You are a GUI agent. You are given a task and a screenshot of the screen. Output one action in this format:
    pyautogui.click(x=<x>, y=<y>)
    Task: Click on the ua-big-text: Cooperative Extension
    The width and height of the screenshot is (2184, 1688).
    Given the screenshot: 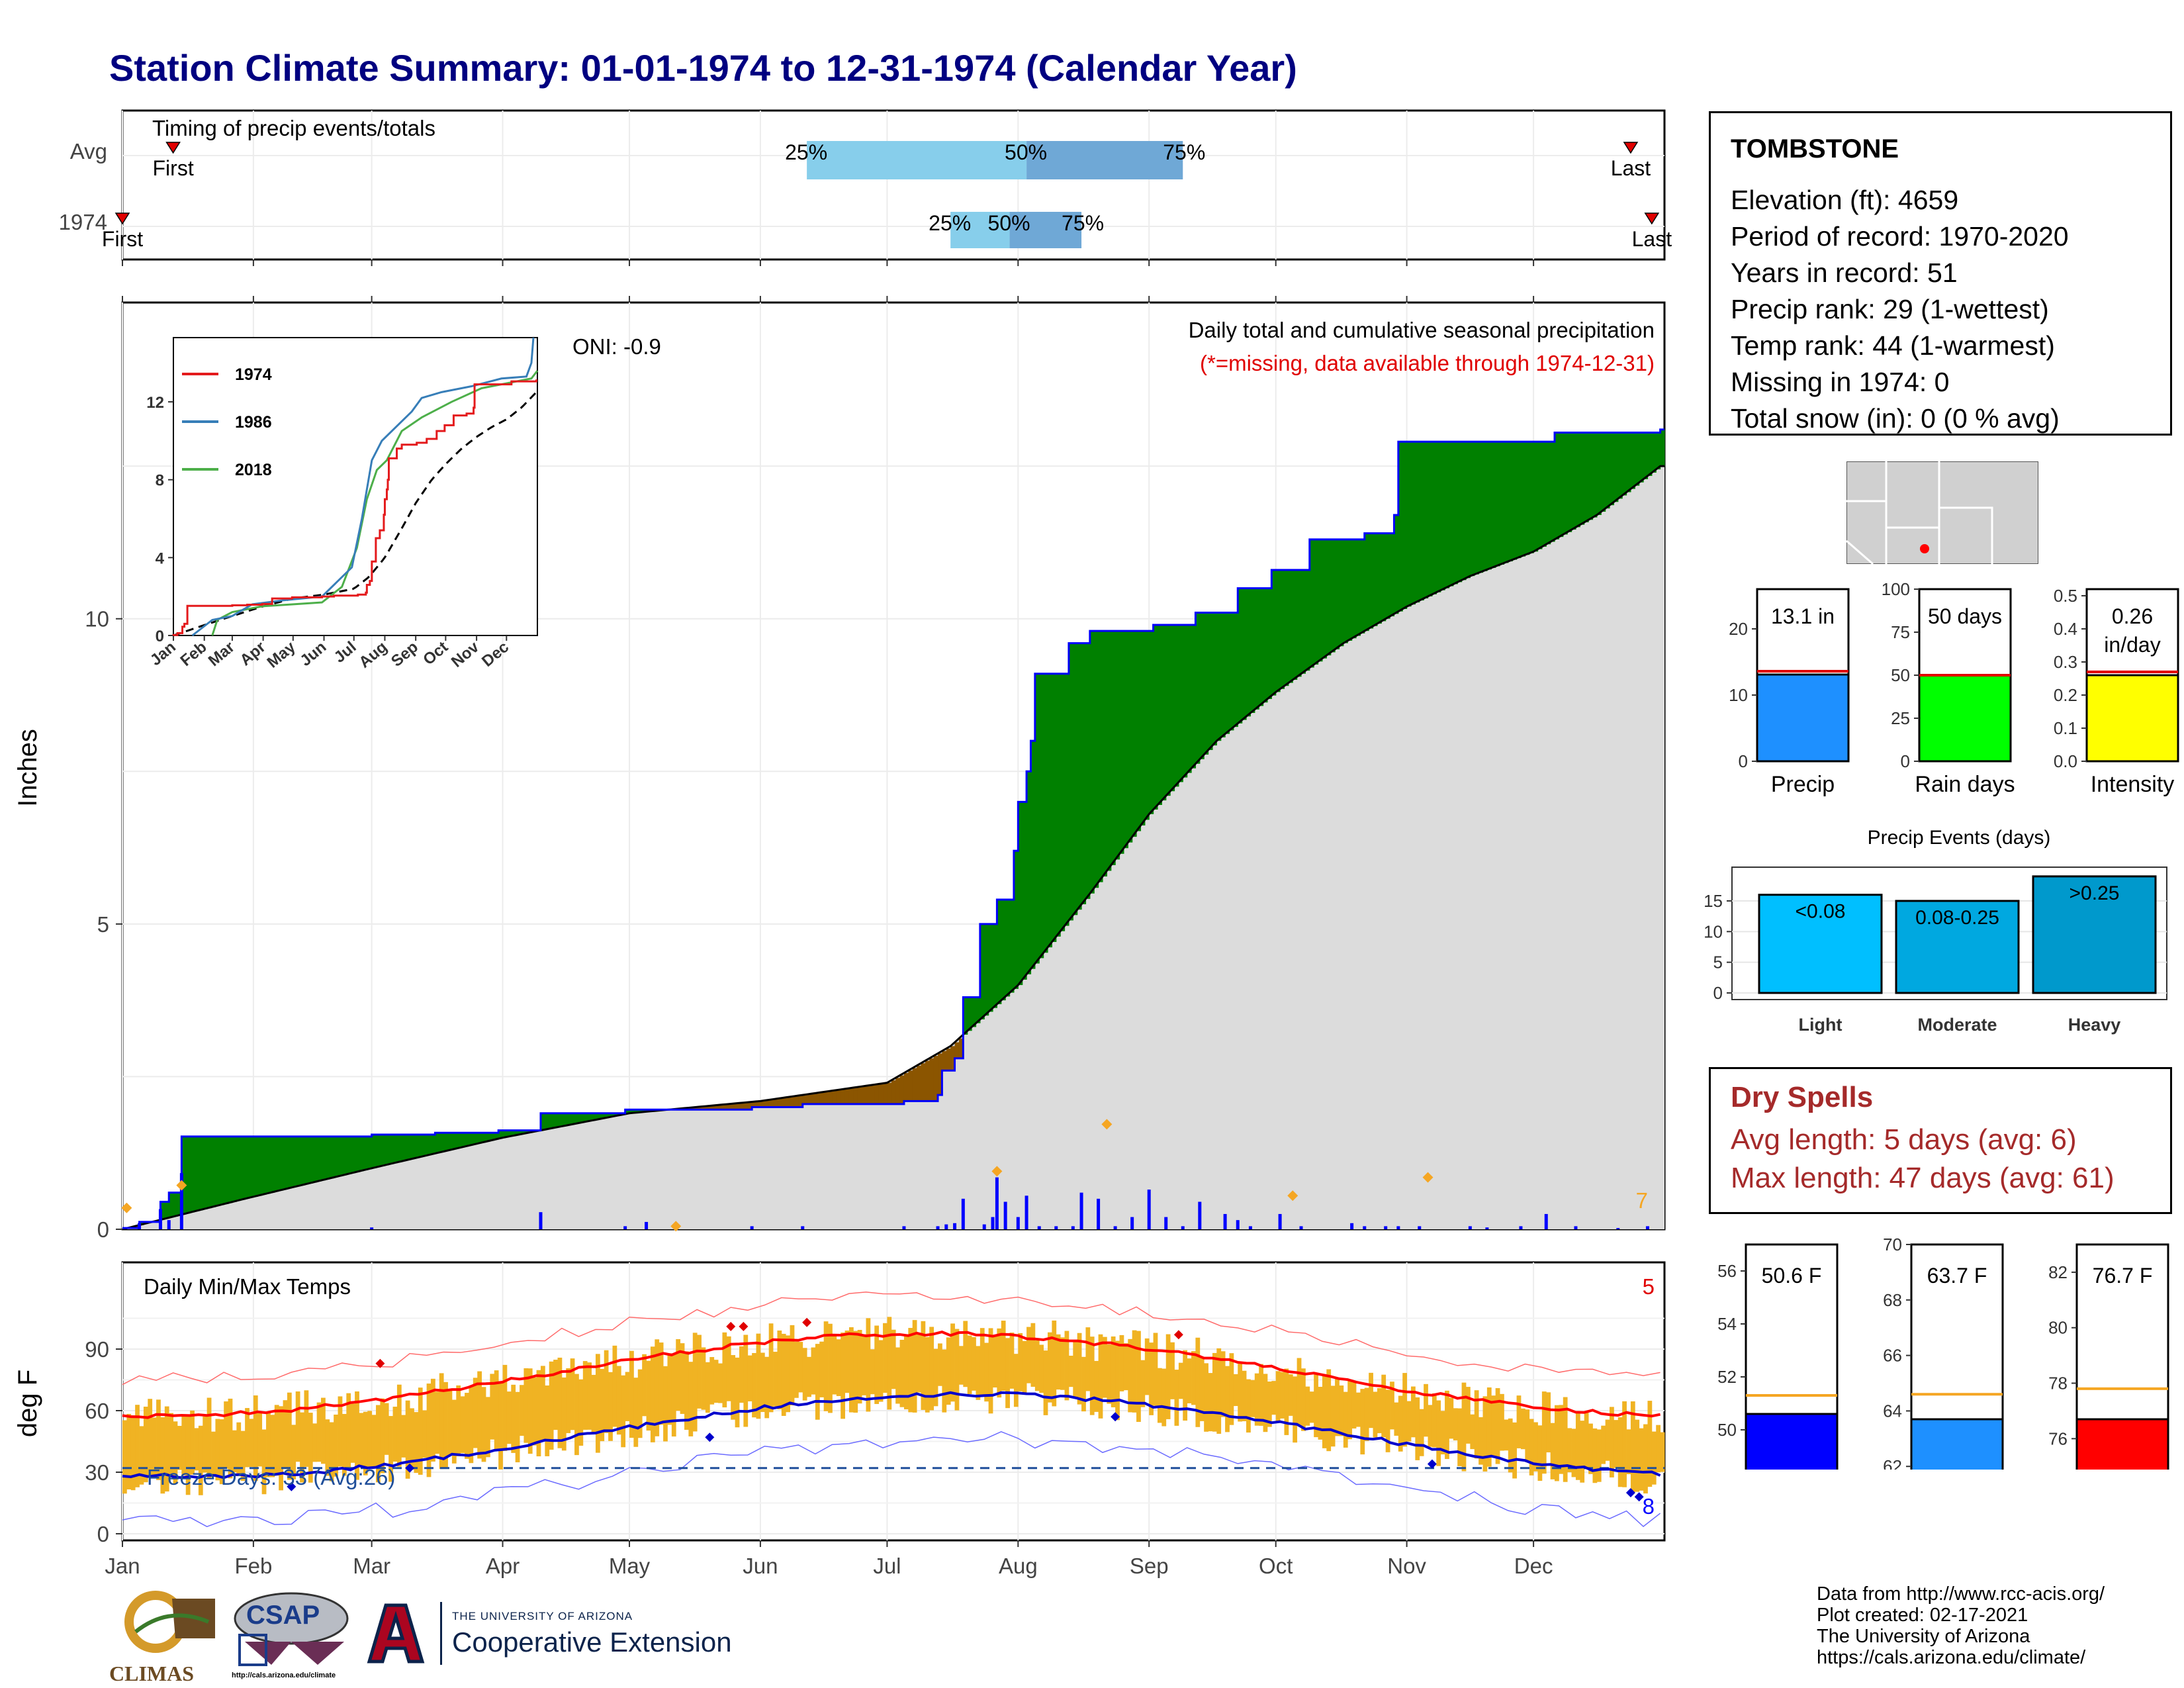 What is the action you would take?
    pyautogui.click(x=592, y=1642)
    